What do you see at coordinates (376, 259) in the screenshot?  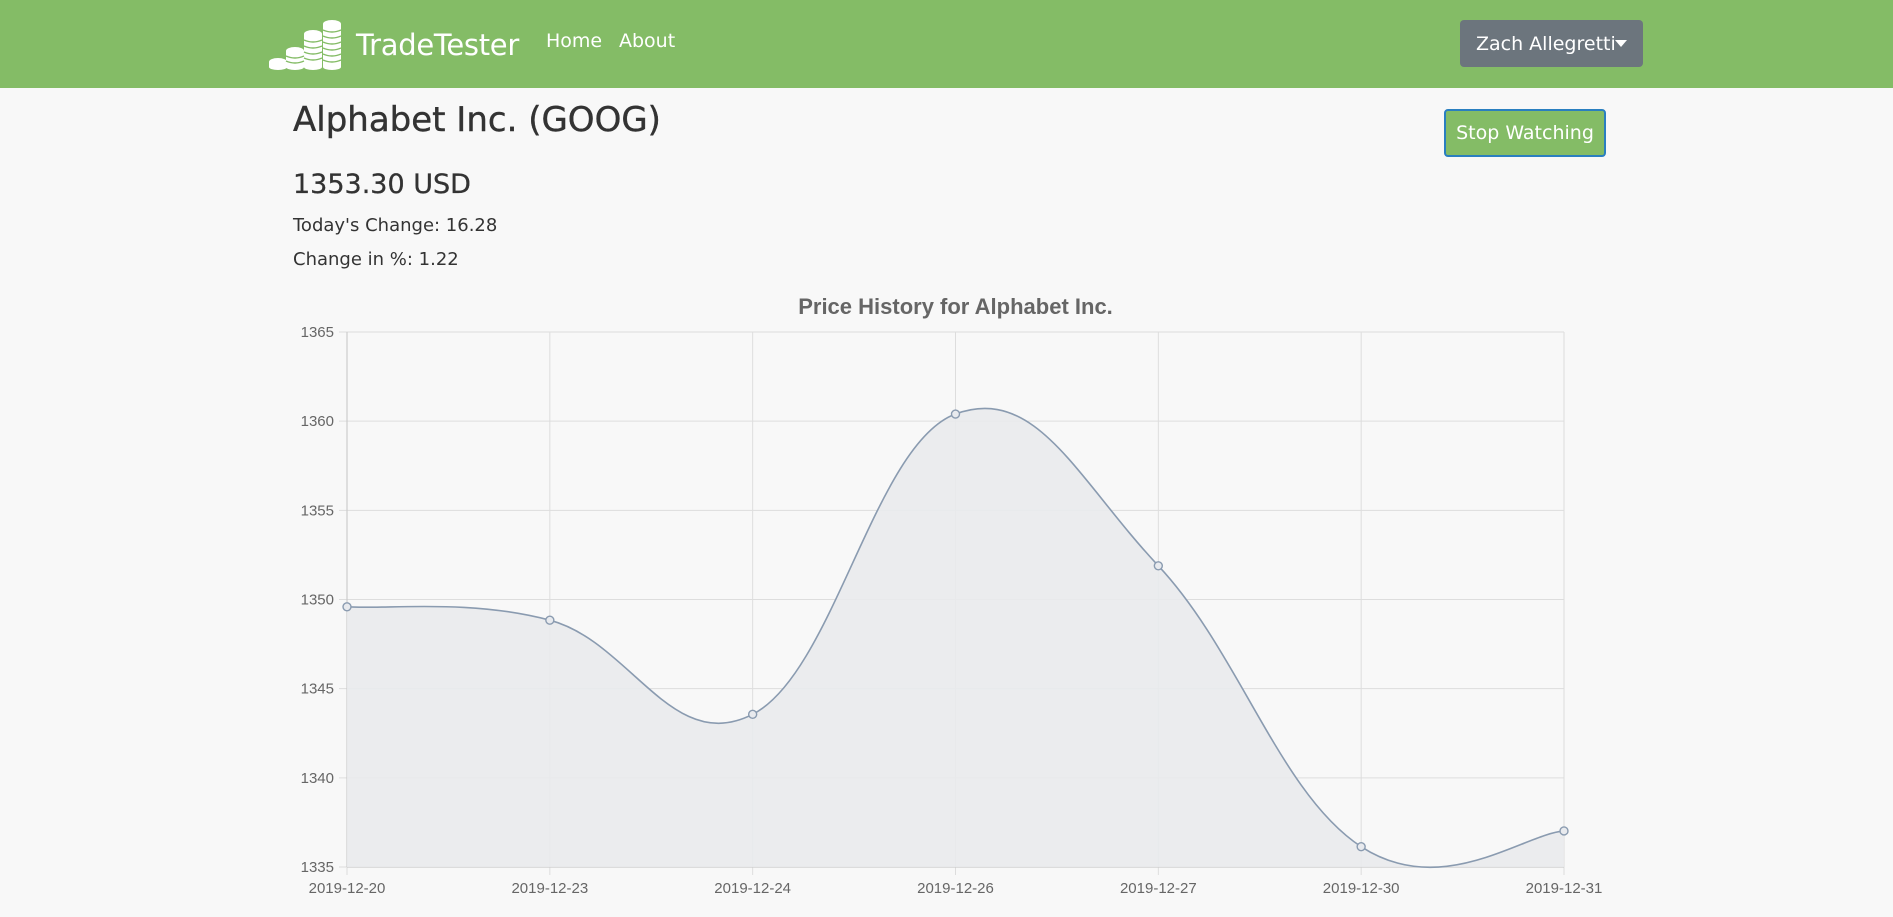 I see `change-percent: Change in %: 1.22` at bounding box center [376, 259].